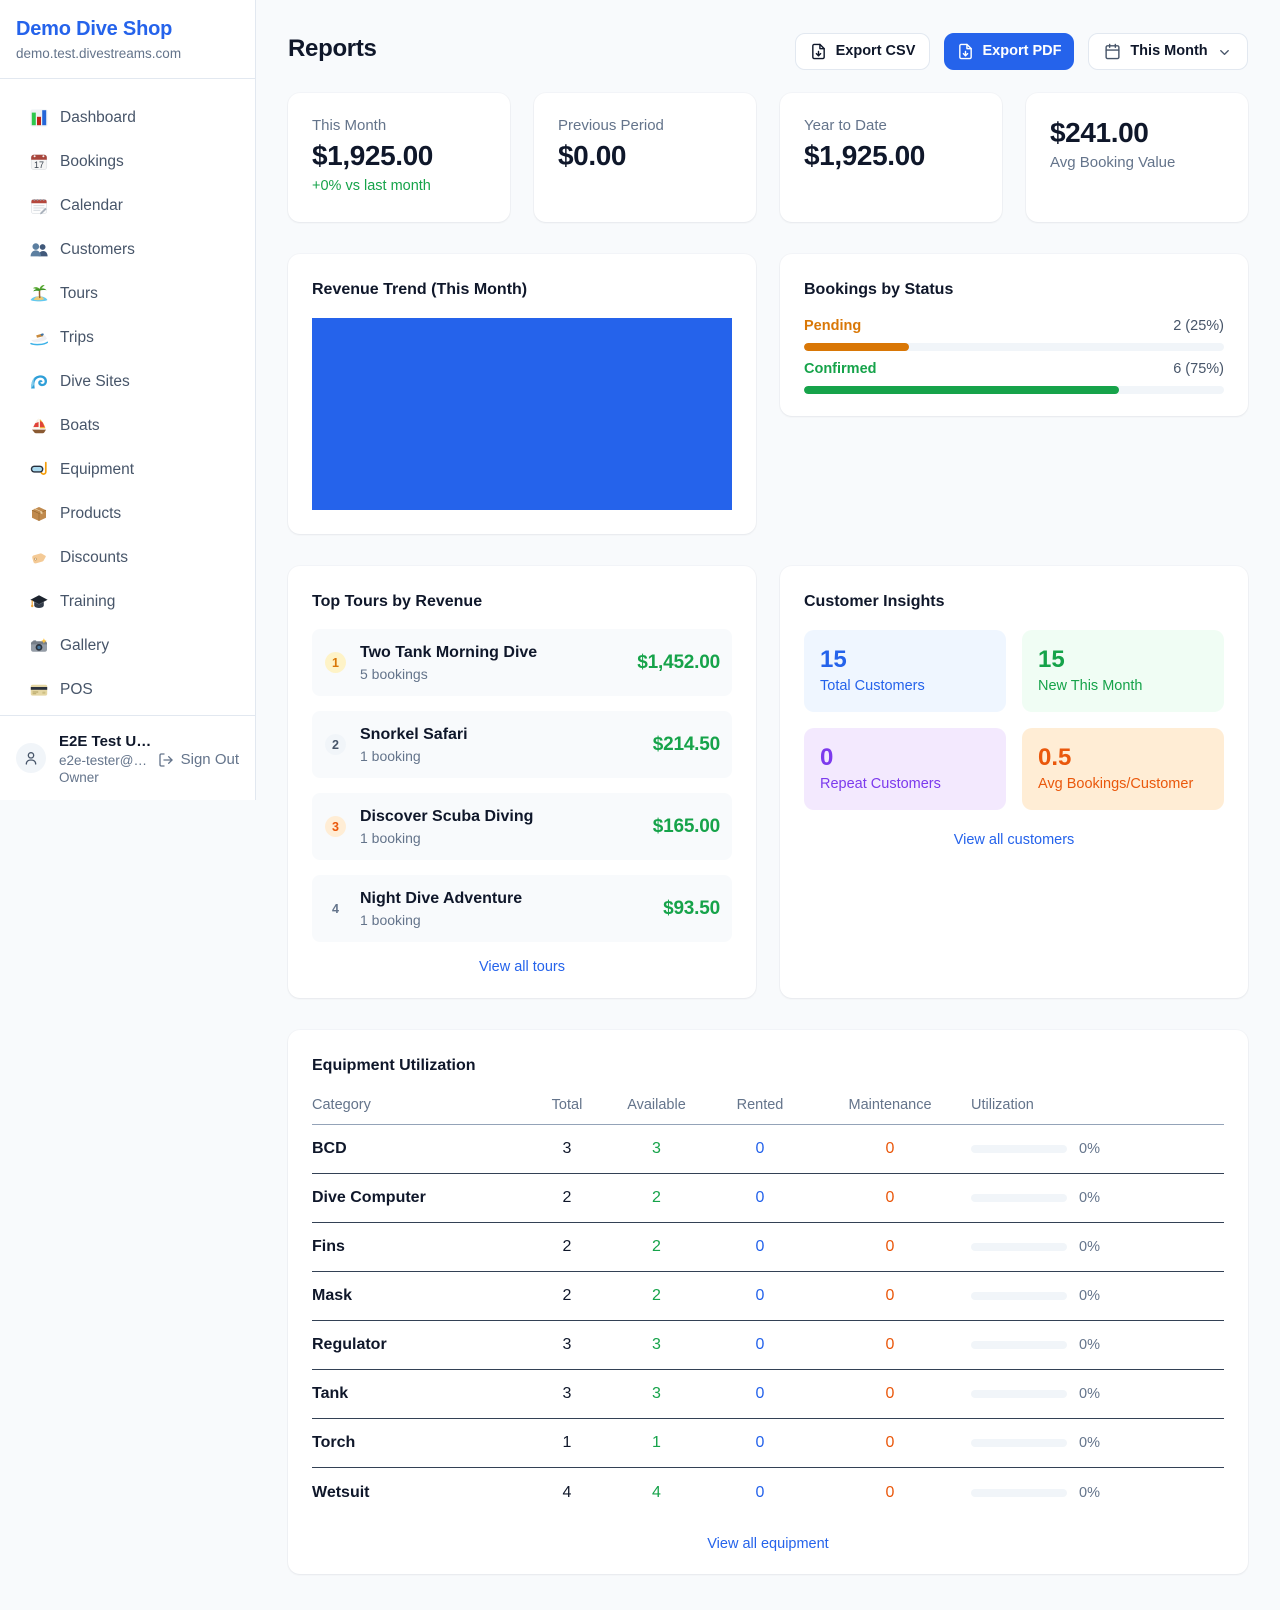 The image size is (1280, 1610). What do you see at coordinates (39, 165) in the screenshot?
I see `svg-text: 17` at bounding box center [39, 165].